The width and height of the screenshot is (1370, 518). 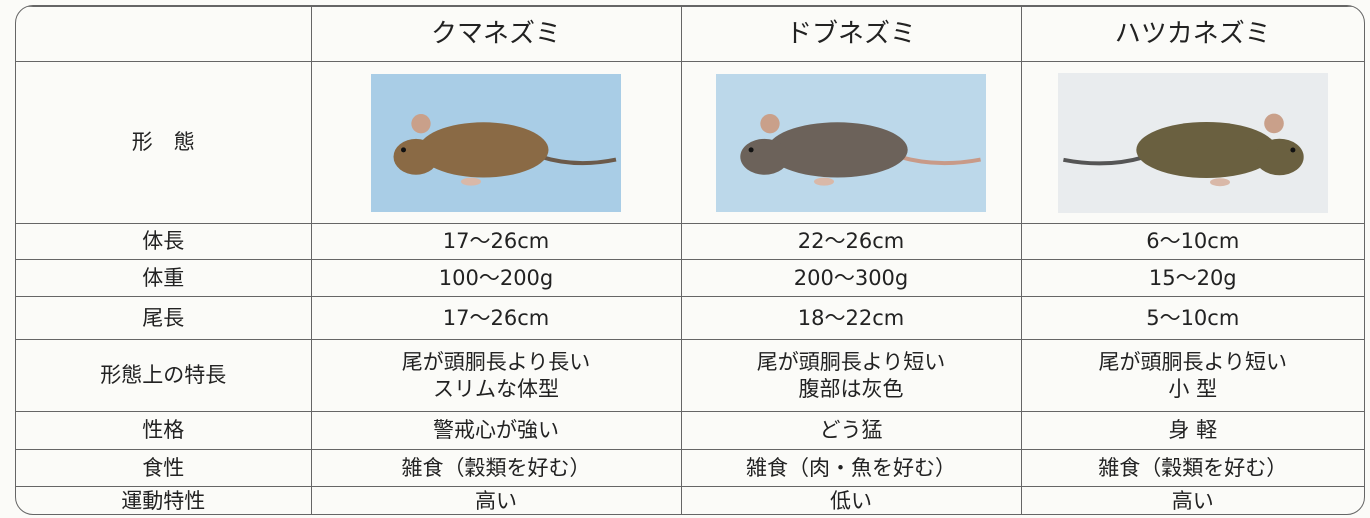 What do you see at coordinates (1193, 388) in the screenshot?
I see `value-line: 小 型` at bounding box center [1193, 388].